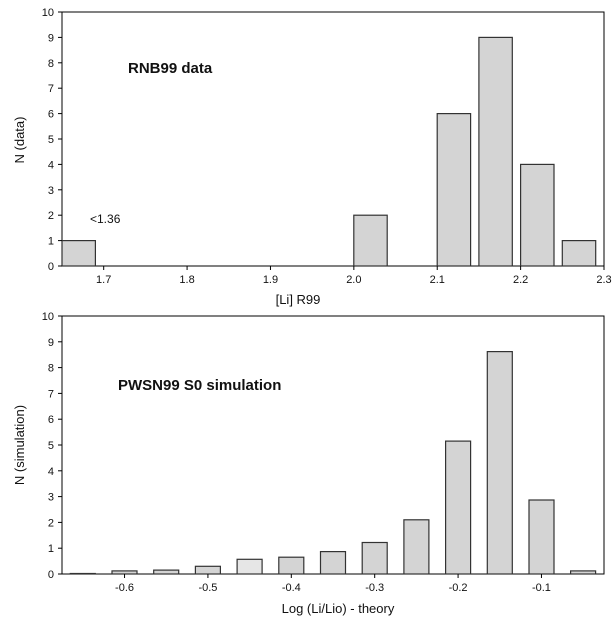 This screenshot has height=621, width=615. I want to click on top-x-ticks: 1.7 1.8 1.9 2.0 2.1 2.2 2.3, so click(354, 276).